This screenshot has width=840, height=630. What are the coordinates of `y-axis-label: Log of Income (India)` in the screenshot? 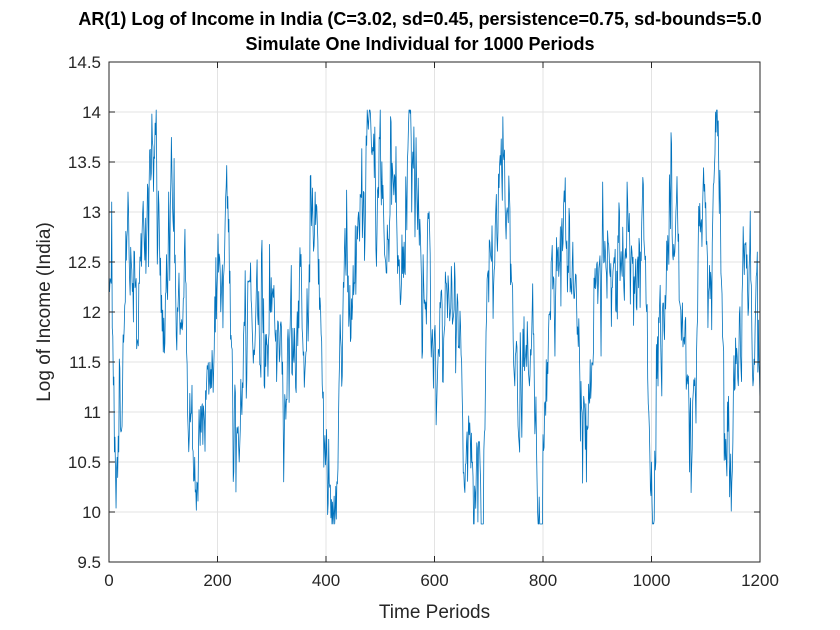 It's located at (44, 312).